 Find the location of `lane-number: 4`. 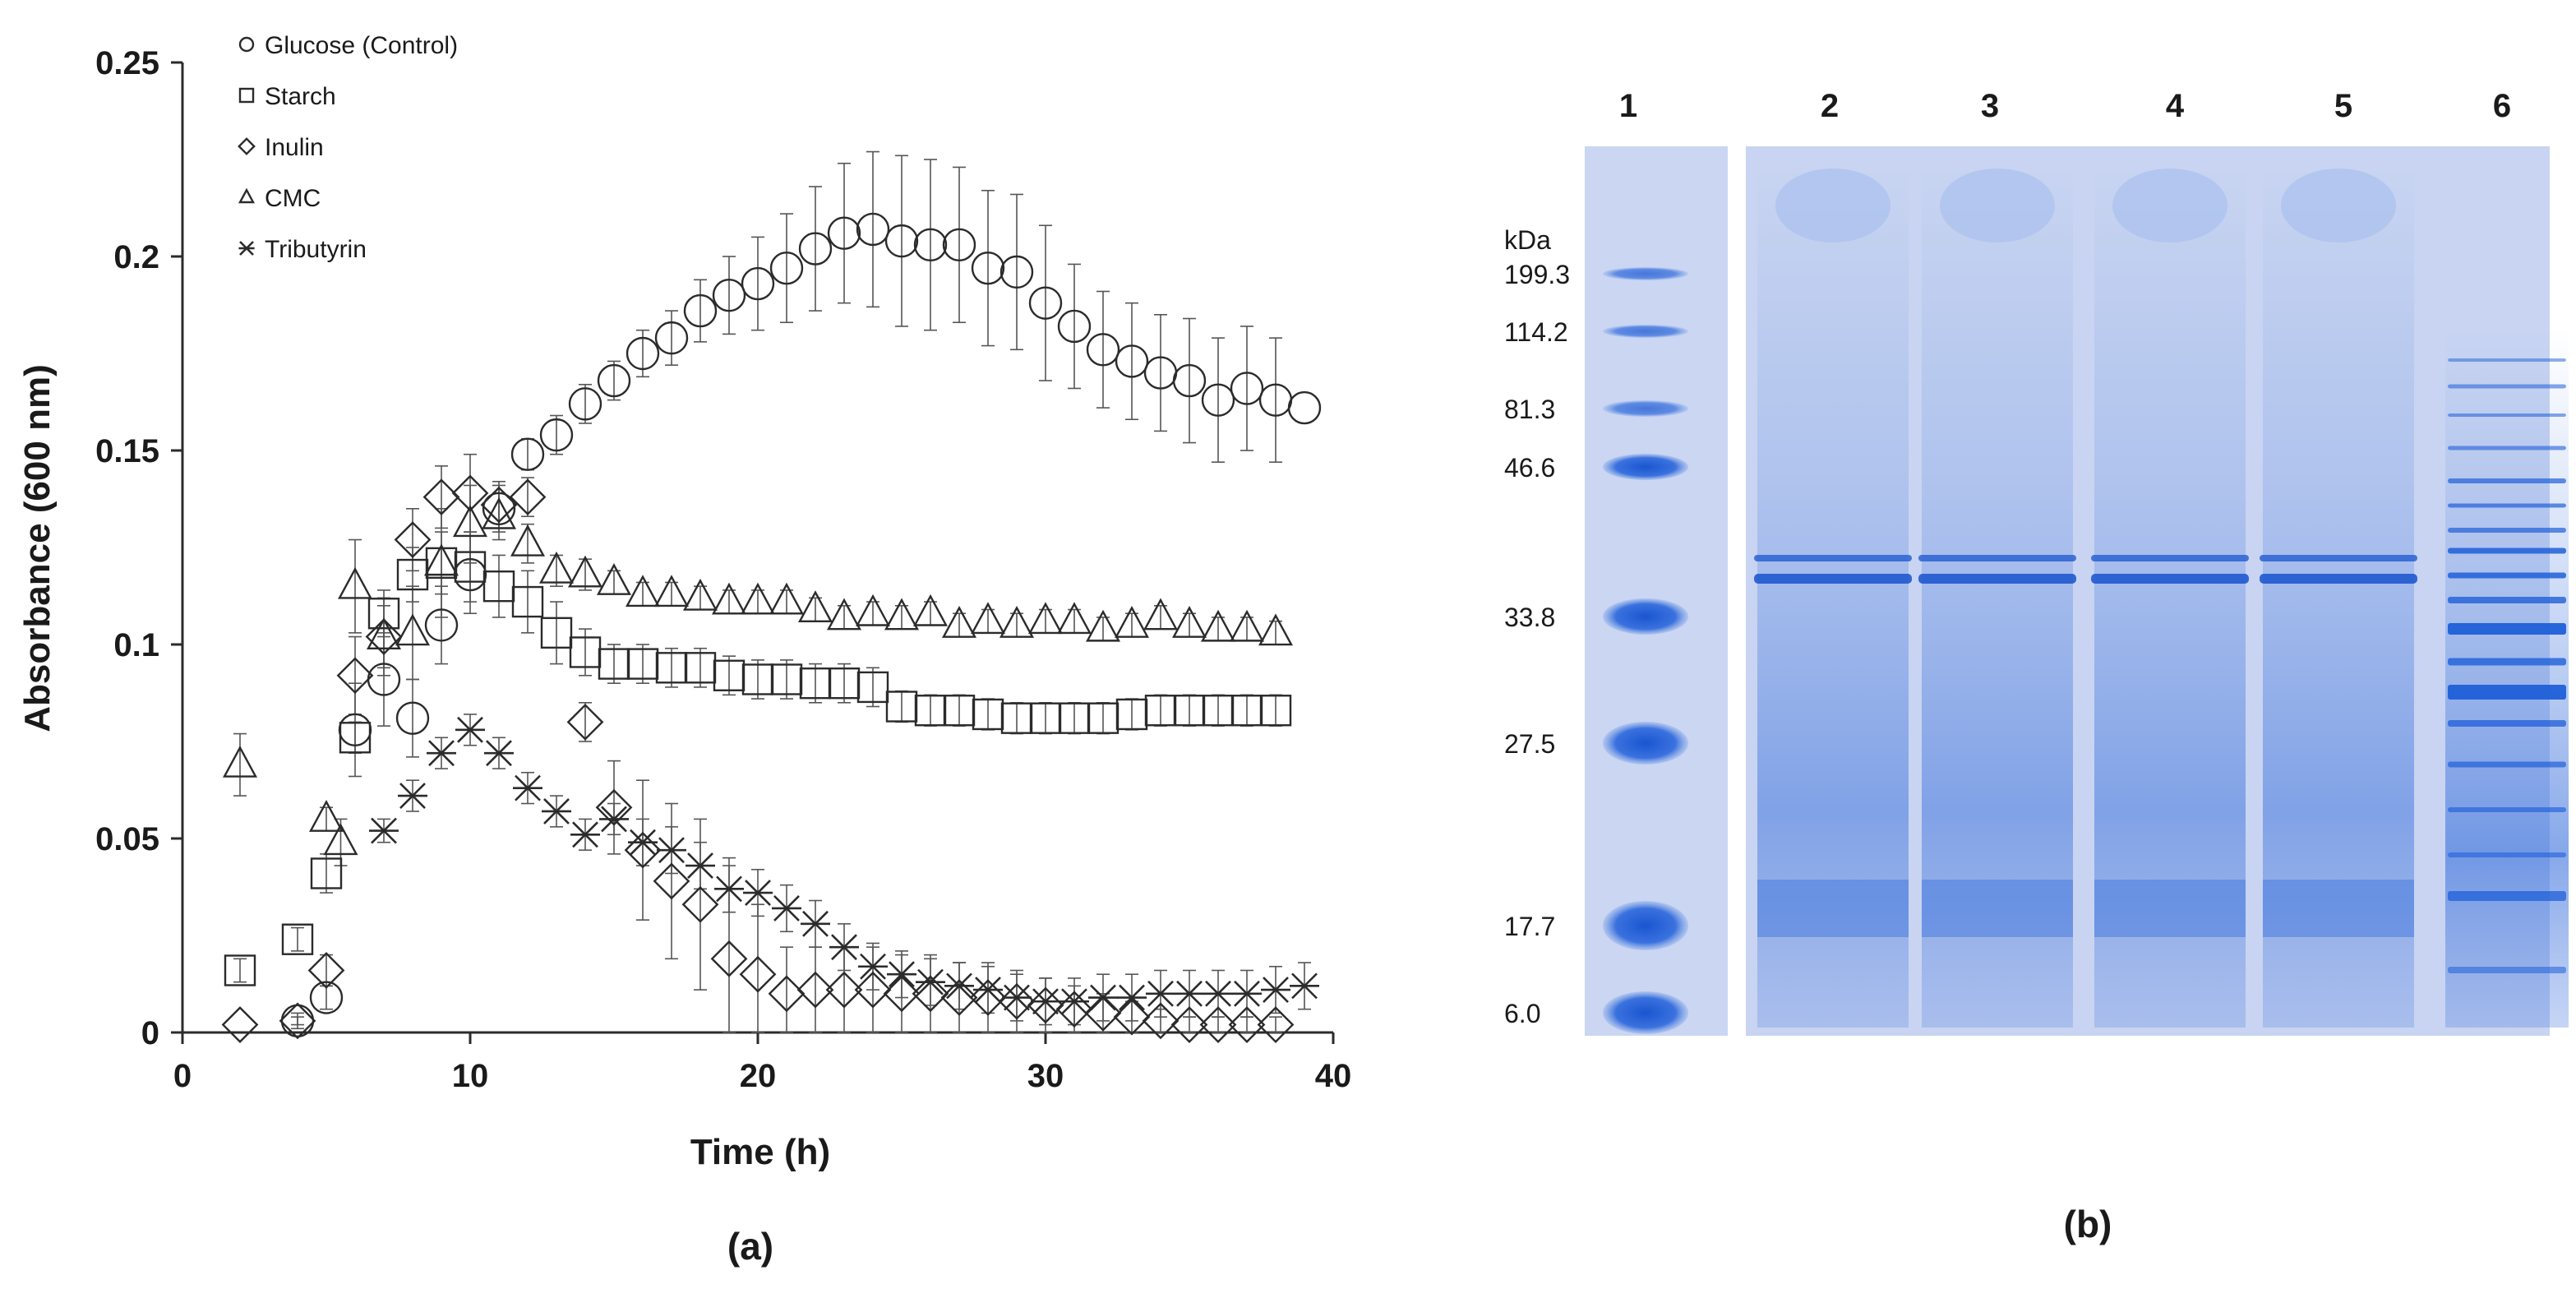

lane-number: 4 is located at coordinates (2175, 106).